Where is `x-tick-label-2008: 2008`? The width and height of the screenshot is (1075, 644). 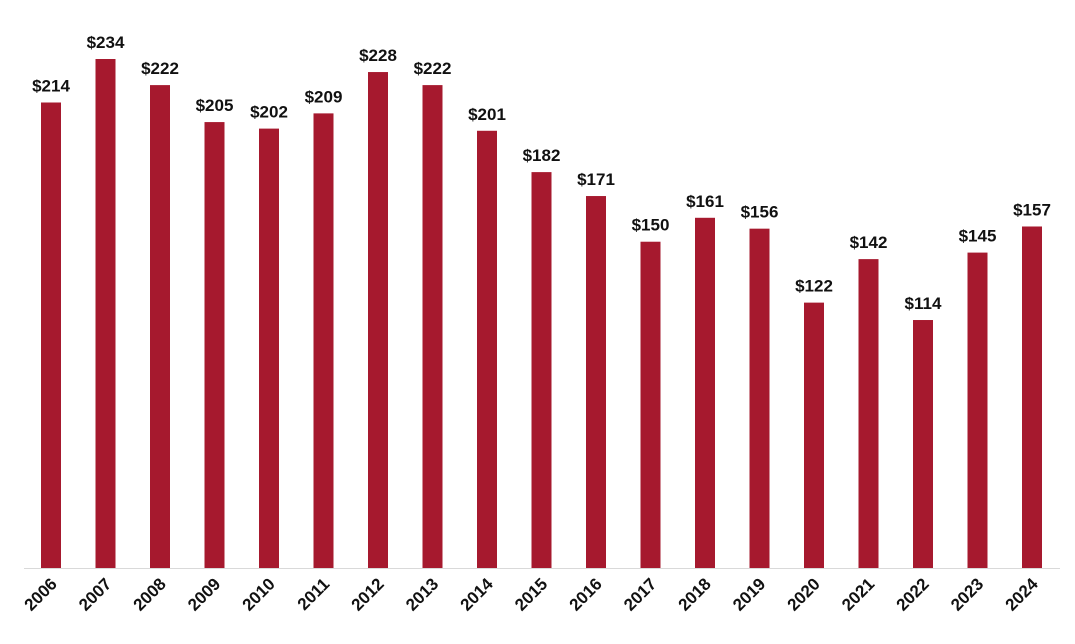 x-tick-label-2008: 2008 is located at coordinates (150, 594).